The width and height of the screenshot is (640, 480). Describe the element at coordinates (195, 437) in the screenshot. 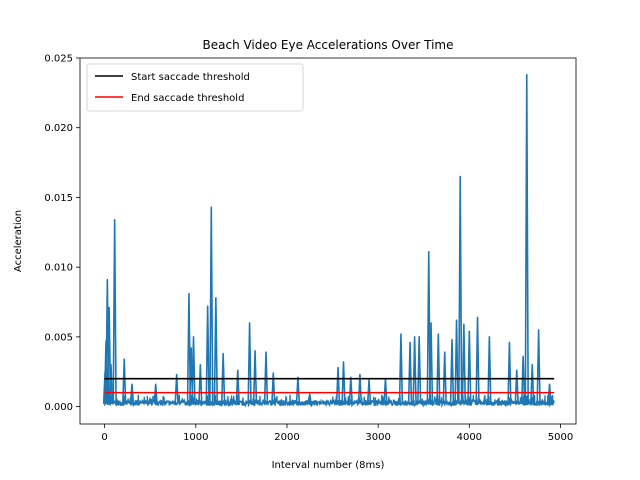

I see `x-tick-label: 1000` at that location.